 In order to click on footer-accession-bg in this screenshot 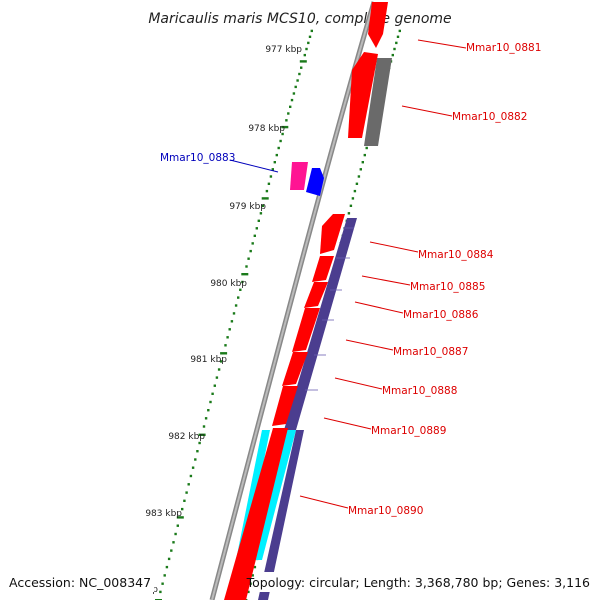, I will do `click(79, 582)`.